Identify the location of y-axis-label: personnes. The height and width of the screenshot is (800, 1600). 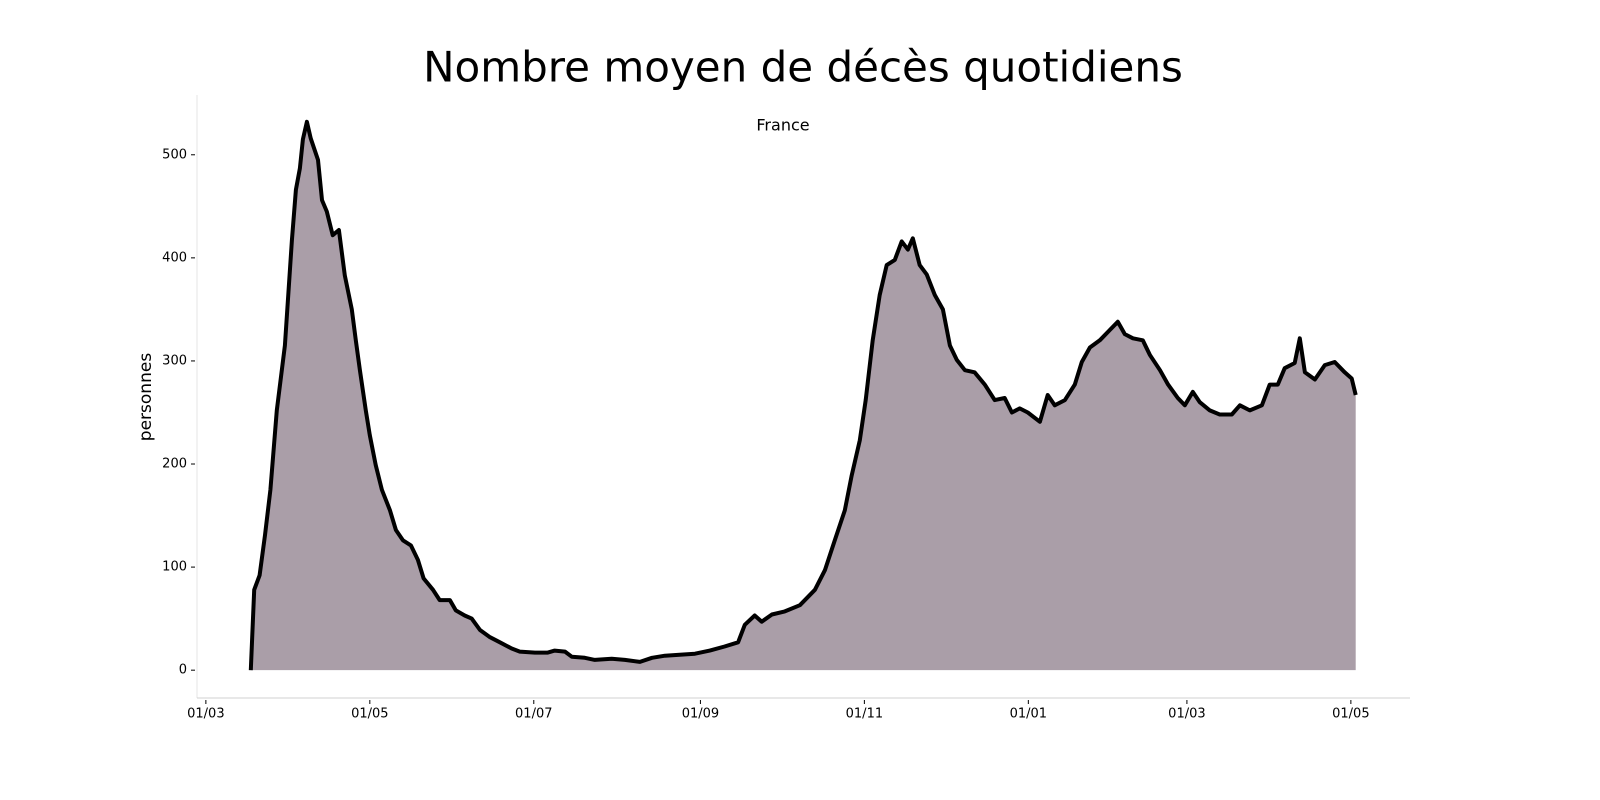
(146, 397).